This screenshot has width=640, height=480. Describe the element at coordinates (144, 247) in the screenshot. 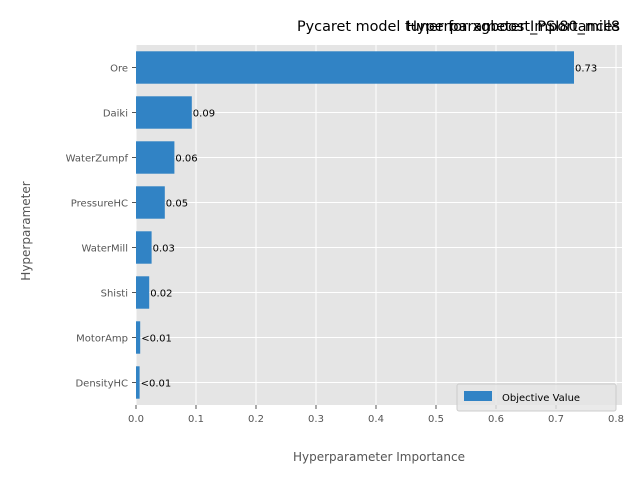

I see `bar-watermill` at that location.